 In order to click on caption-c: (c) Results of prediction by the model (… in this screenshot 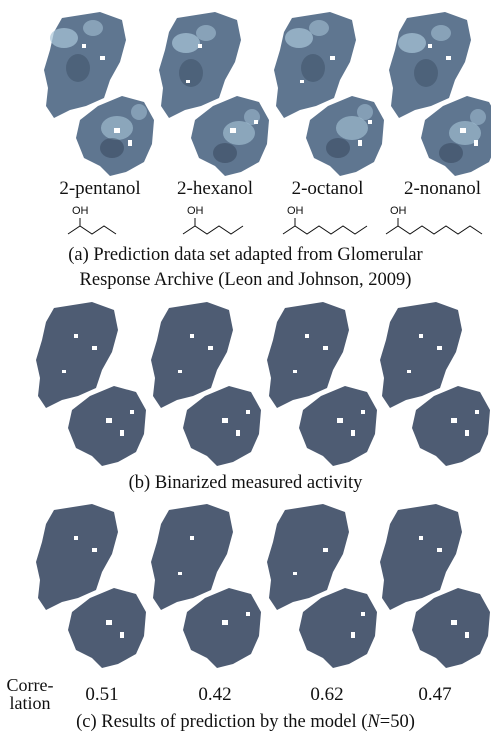, I will do `click(245, 722)`.